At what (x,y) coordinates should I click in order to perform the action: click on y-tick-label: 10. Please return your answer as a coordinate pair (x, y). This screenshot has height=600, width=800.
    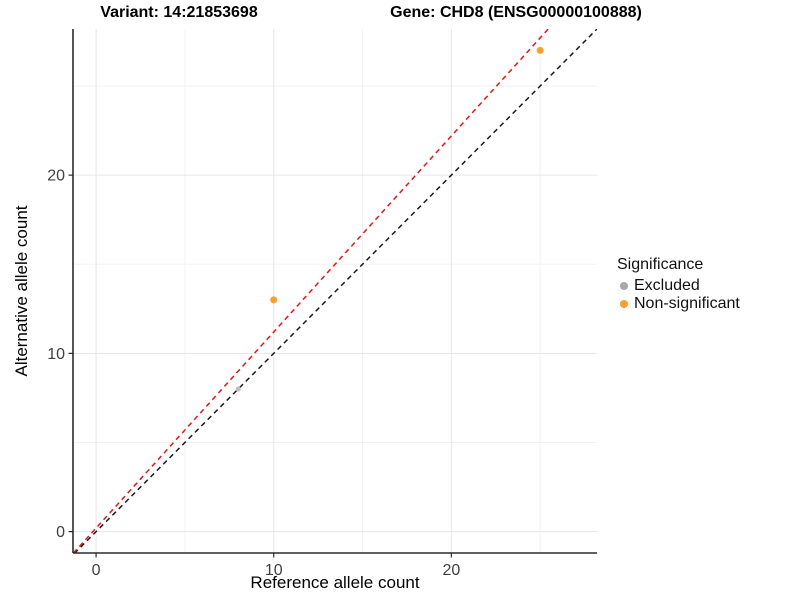
    Looking at the image, I should click on (56, 354).